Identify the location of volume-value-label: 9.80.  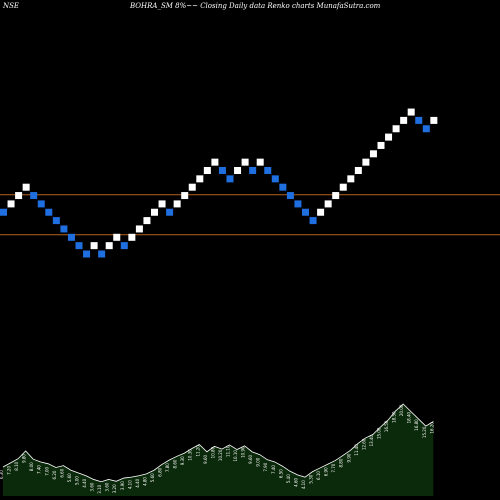
(24, 458).